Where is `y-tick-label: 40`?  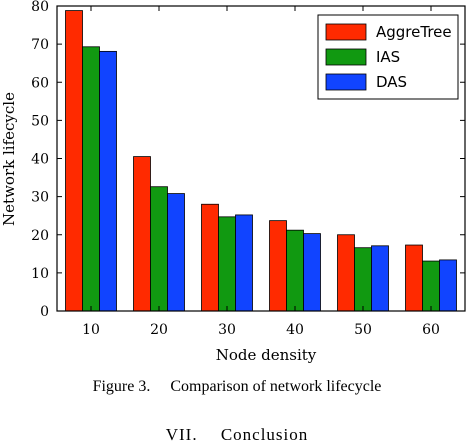
y-tick-label: 40 is located at coordinates (40, 160).